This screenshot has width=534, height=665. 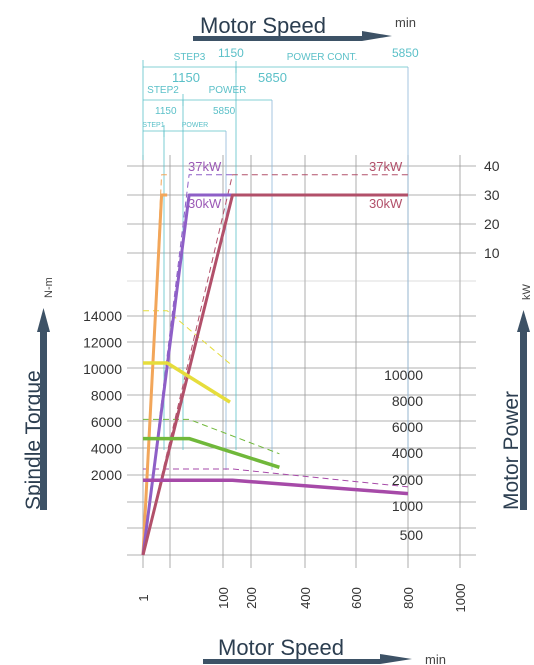 What do you see at coordinates (223, 598) in the screenshot?
I see `x-tick-label: 100` at bounding box center [223, 598].